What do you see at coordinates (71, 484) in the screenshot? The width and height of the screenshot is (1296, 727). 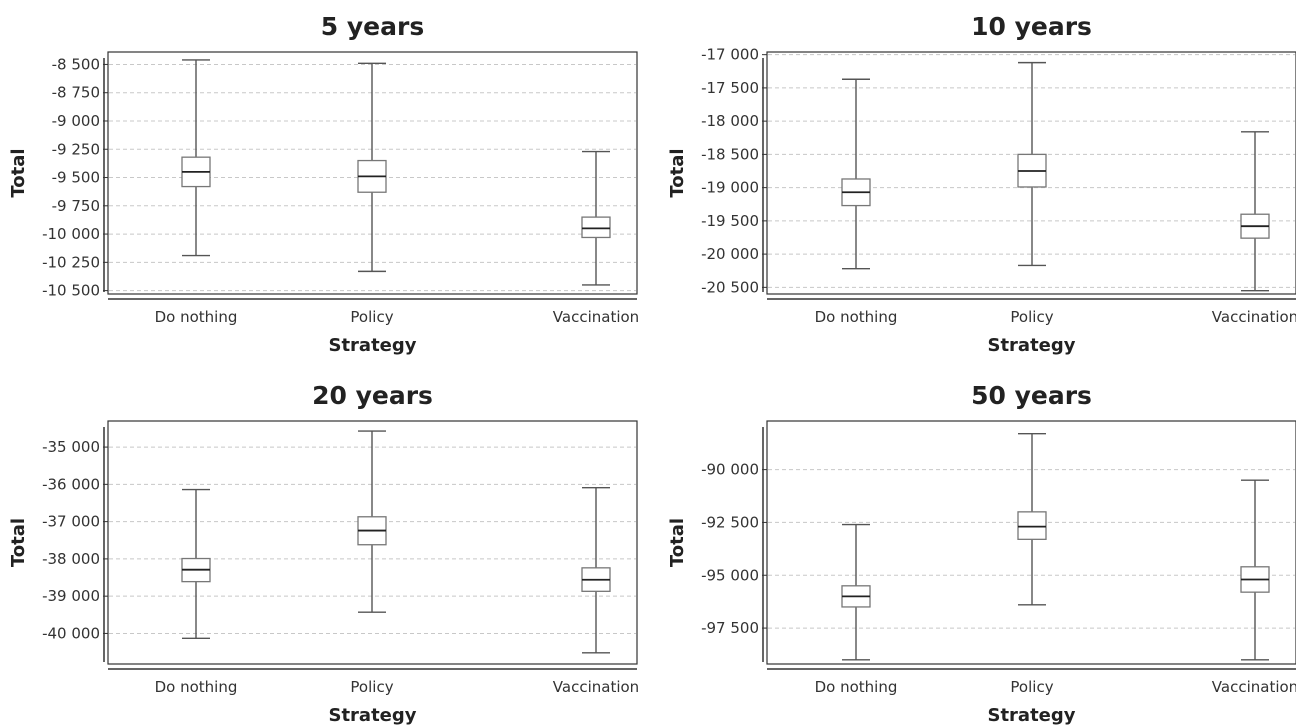 I see `y-tick-label: -36 000` at bounding box center [71, 484].